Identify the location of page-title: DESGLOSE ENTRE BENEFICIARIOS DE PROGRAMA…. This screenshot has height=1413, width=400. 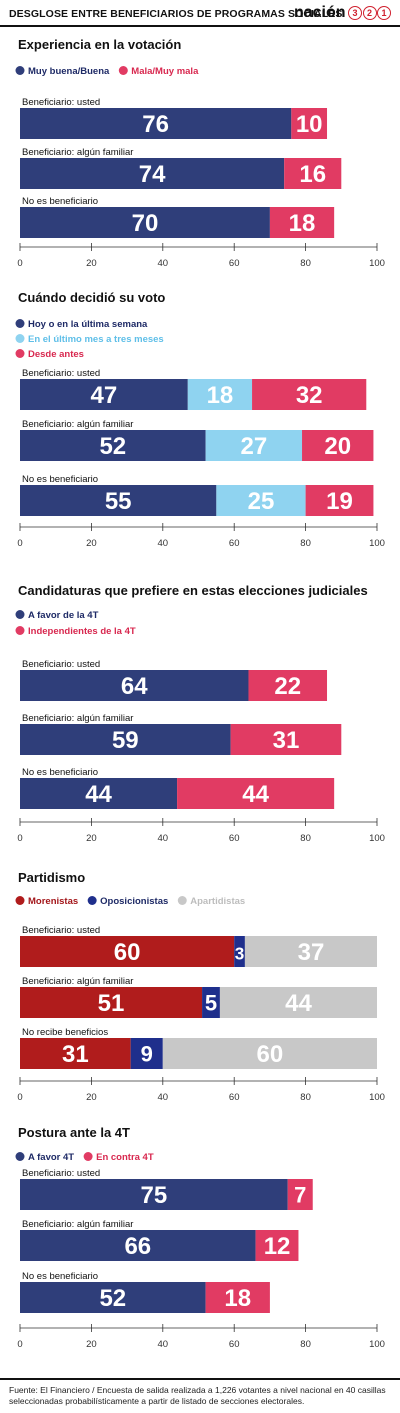
(176, 14).